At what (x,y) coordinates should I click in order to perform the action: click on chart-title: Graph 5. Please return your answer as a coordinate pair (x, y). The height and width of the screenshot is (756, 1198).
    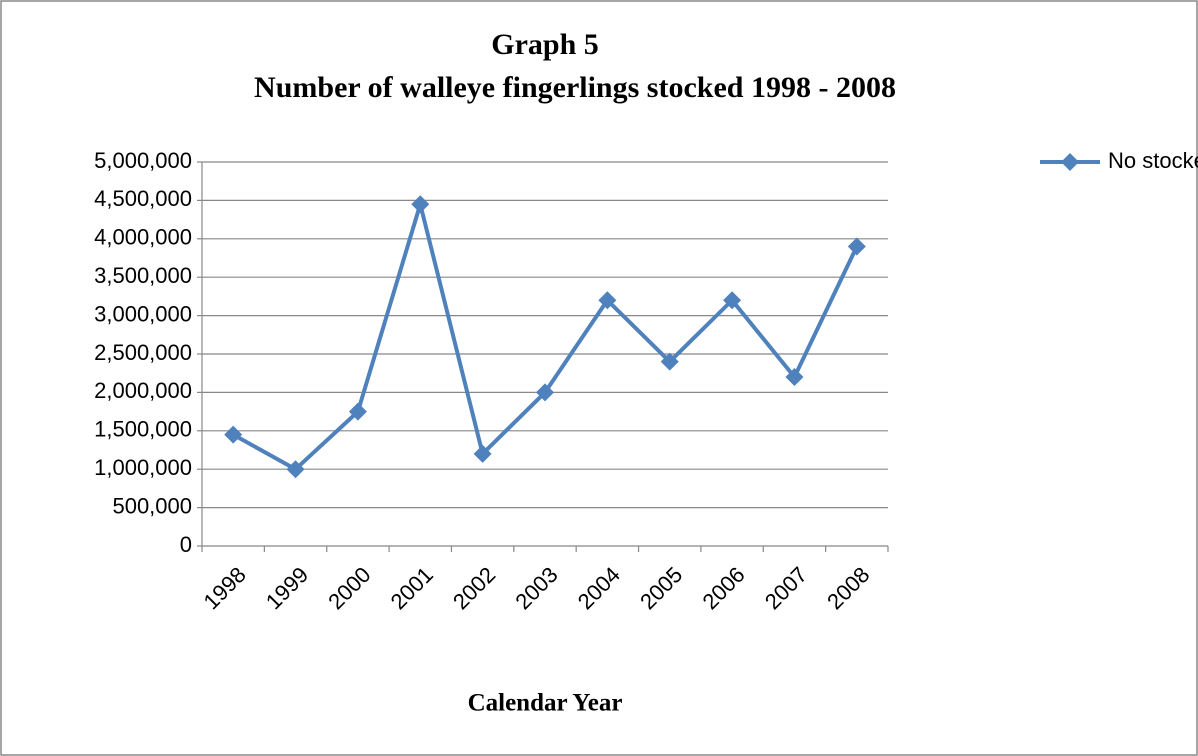
    Looking at the image, I should click on (545, 44).